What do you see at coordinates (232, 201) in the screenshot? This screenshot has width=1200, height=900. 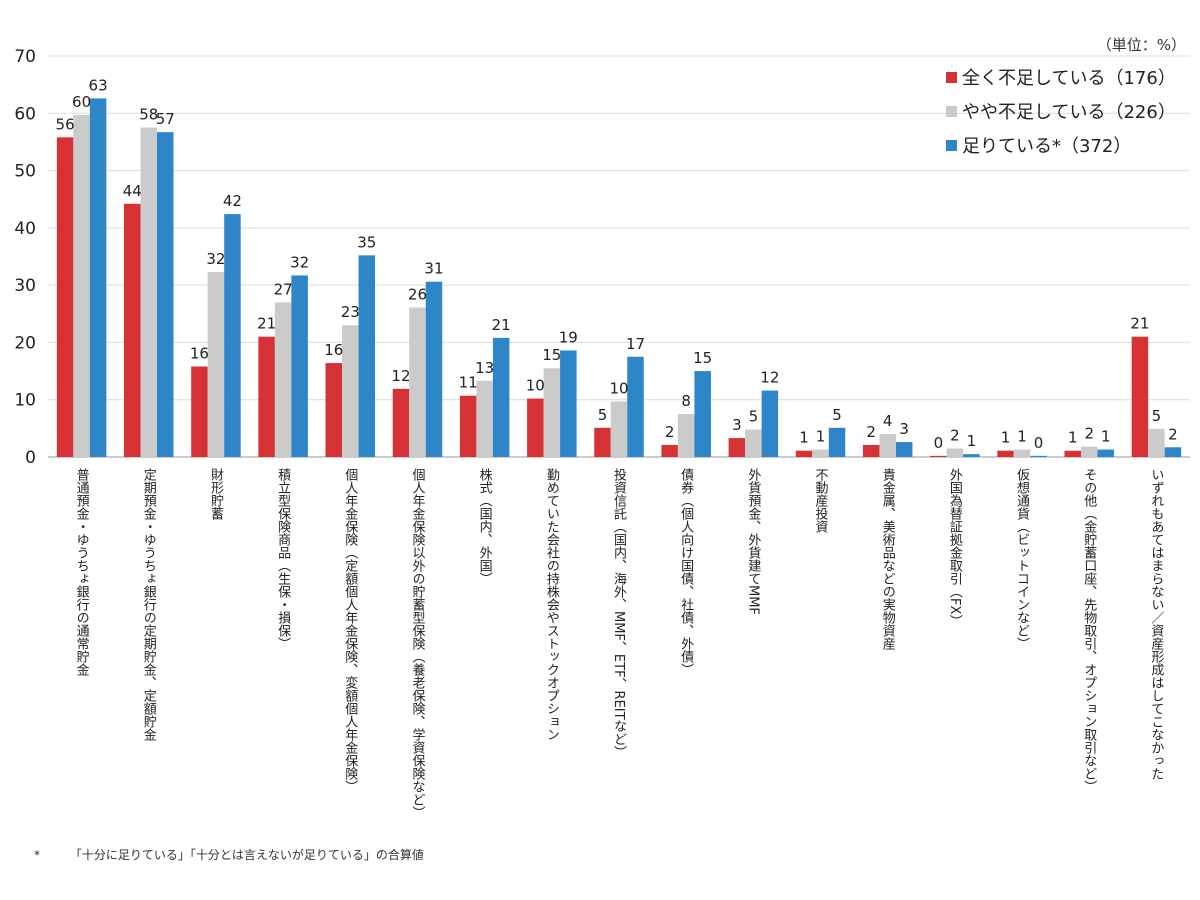 I see `bar-value-label: 42` at bounding box center [232, 201].